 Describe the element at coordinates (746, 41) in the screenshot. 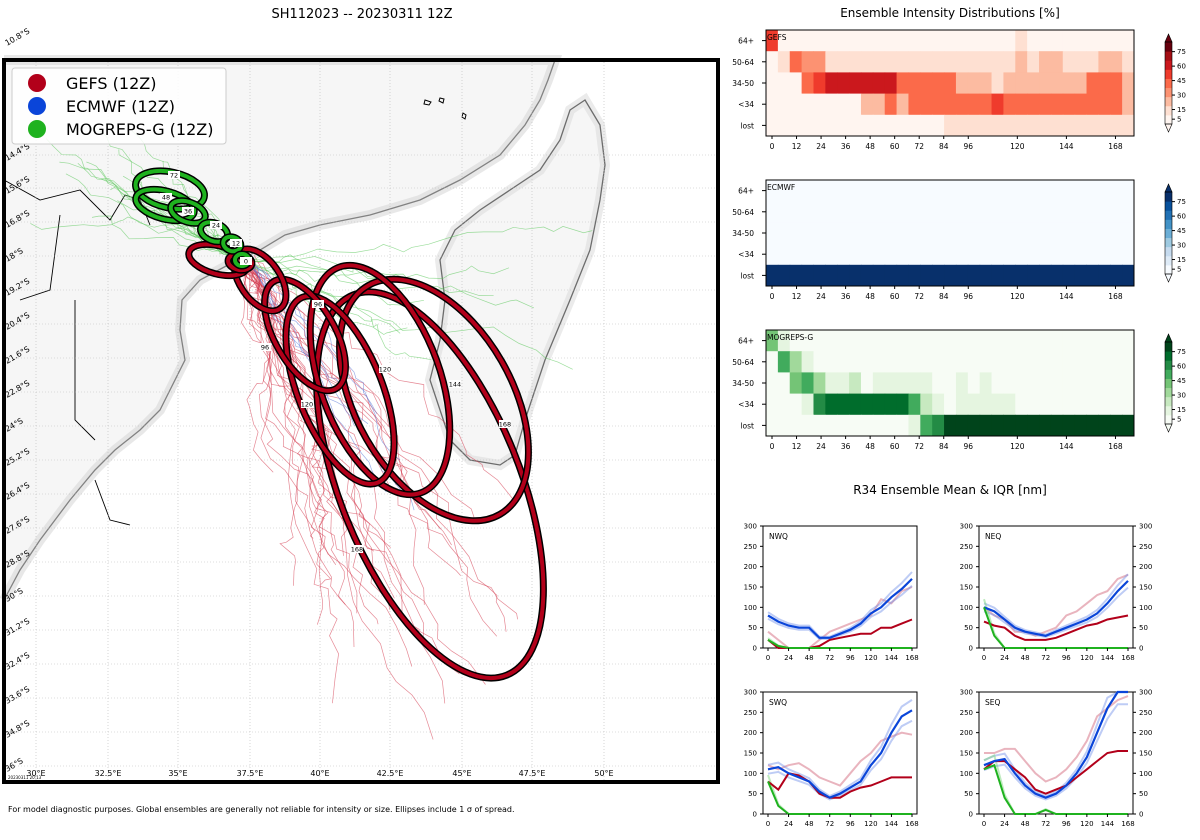

I see `row-label: 64+` at that location.